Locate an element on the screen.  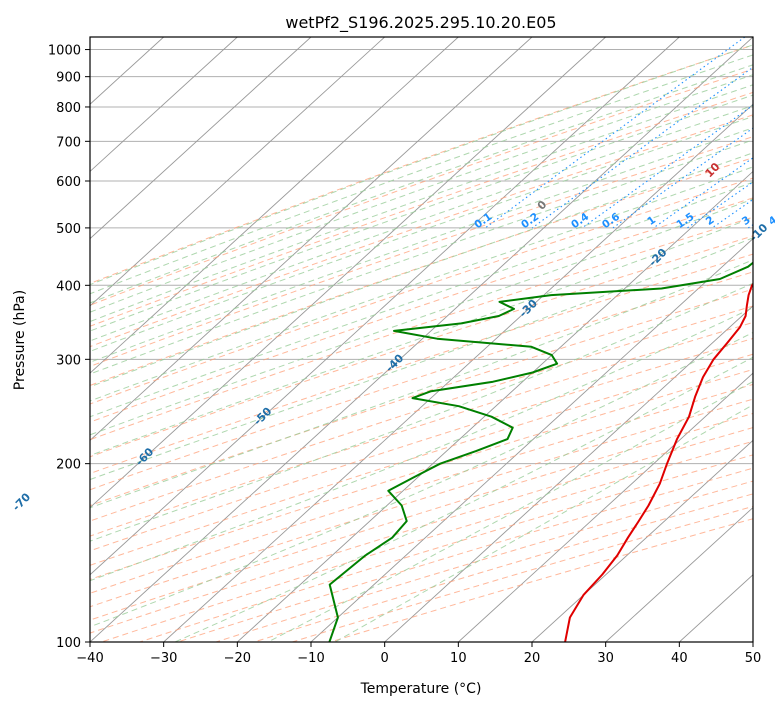
y-tick-label: 200 is located at coordinates (68, 465).